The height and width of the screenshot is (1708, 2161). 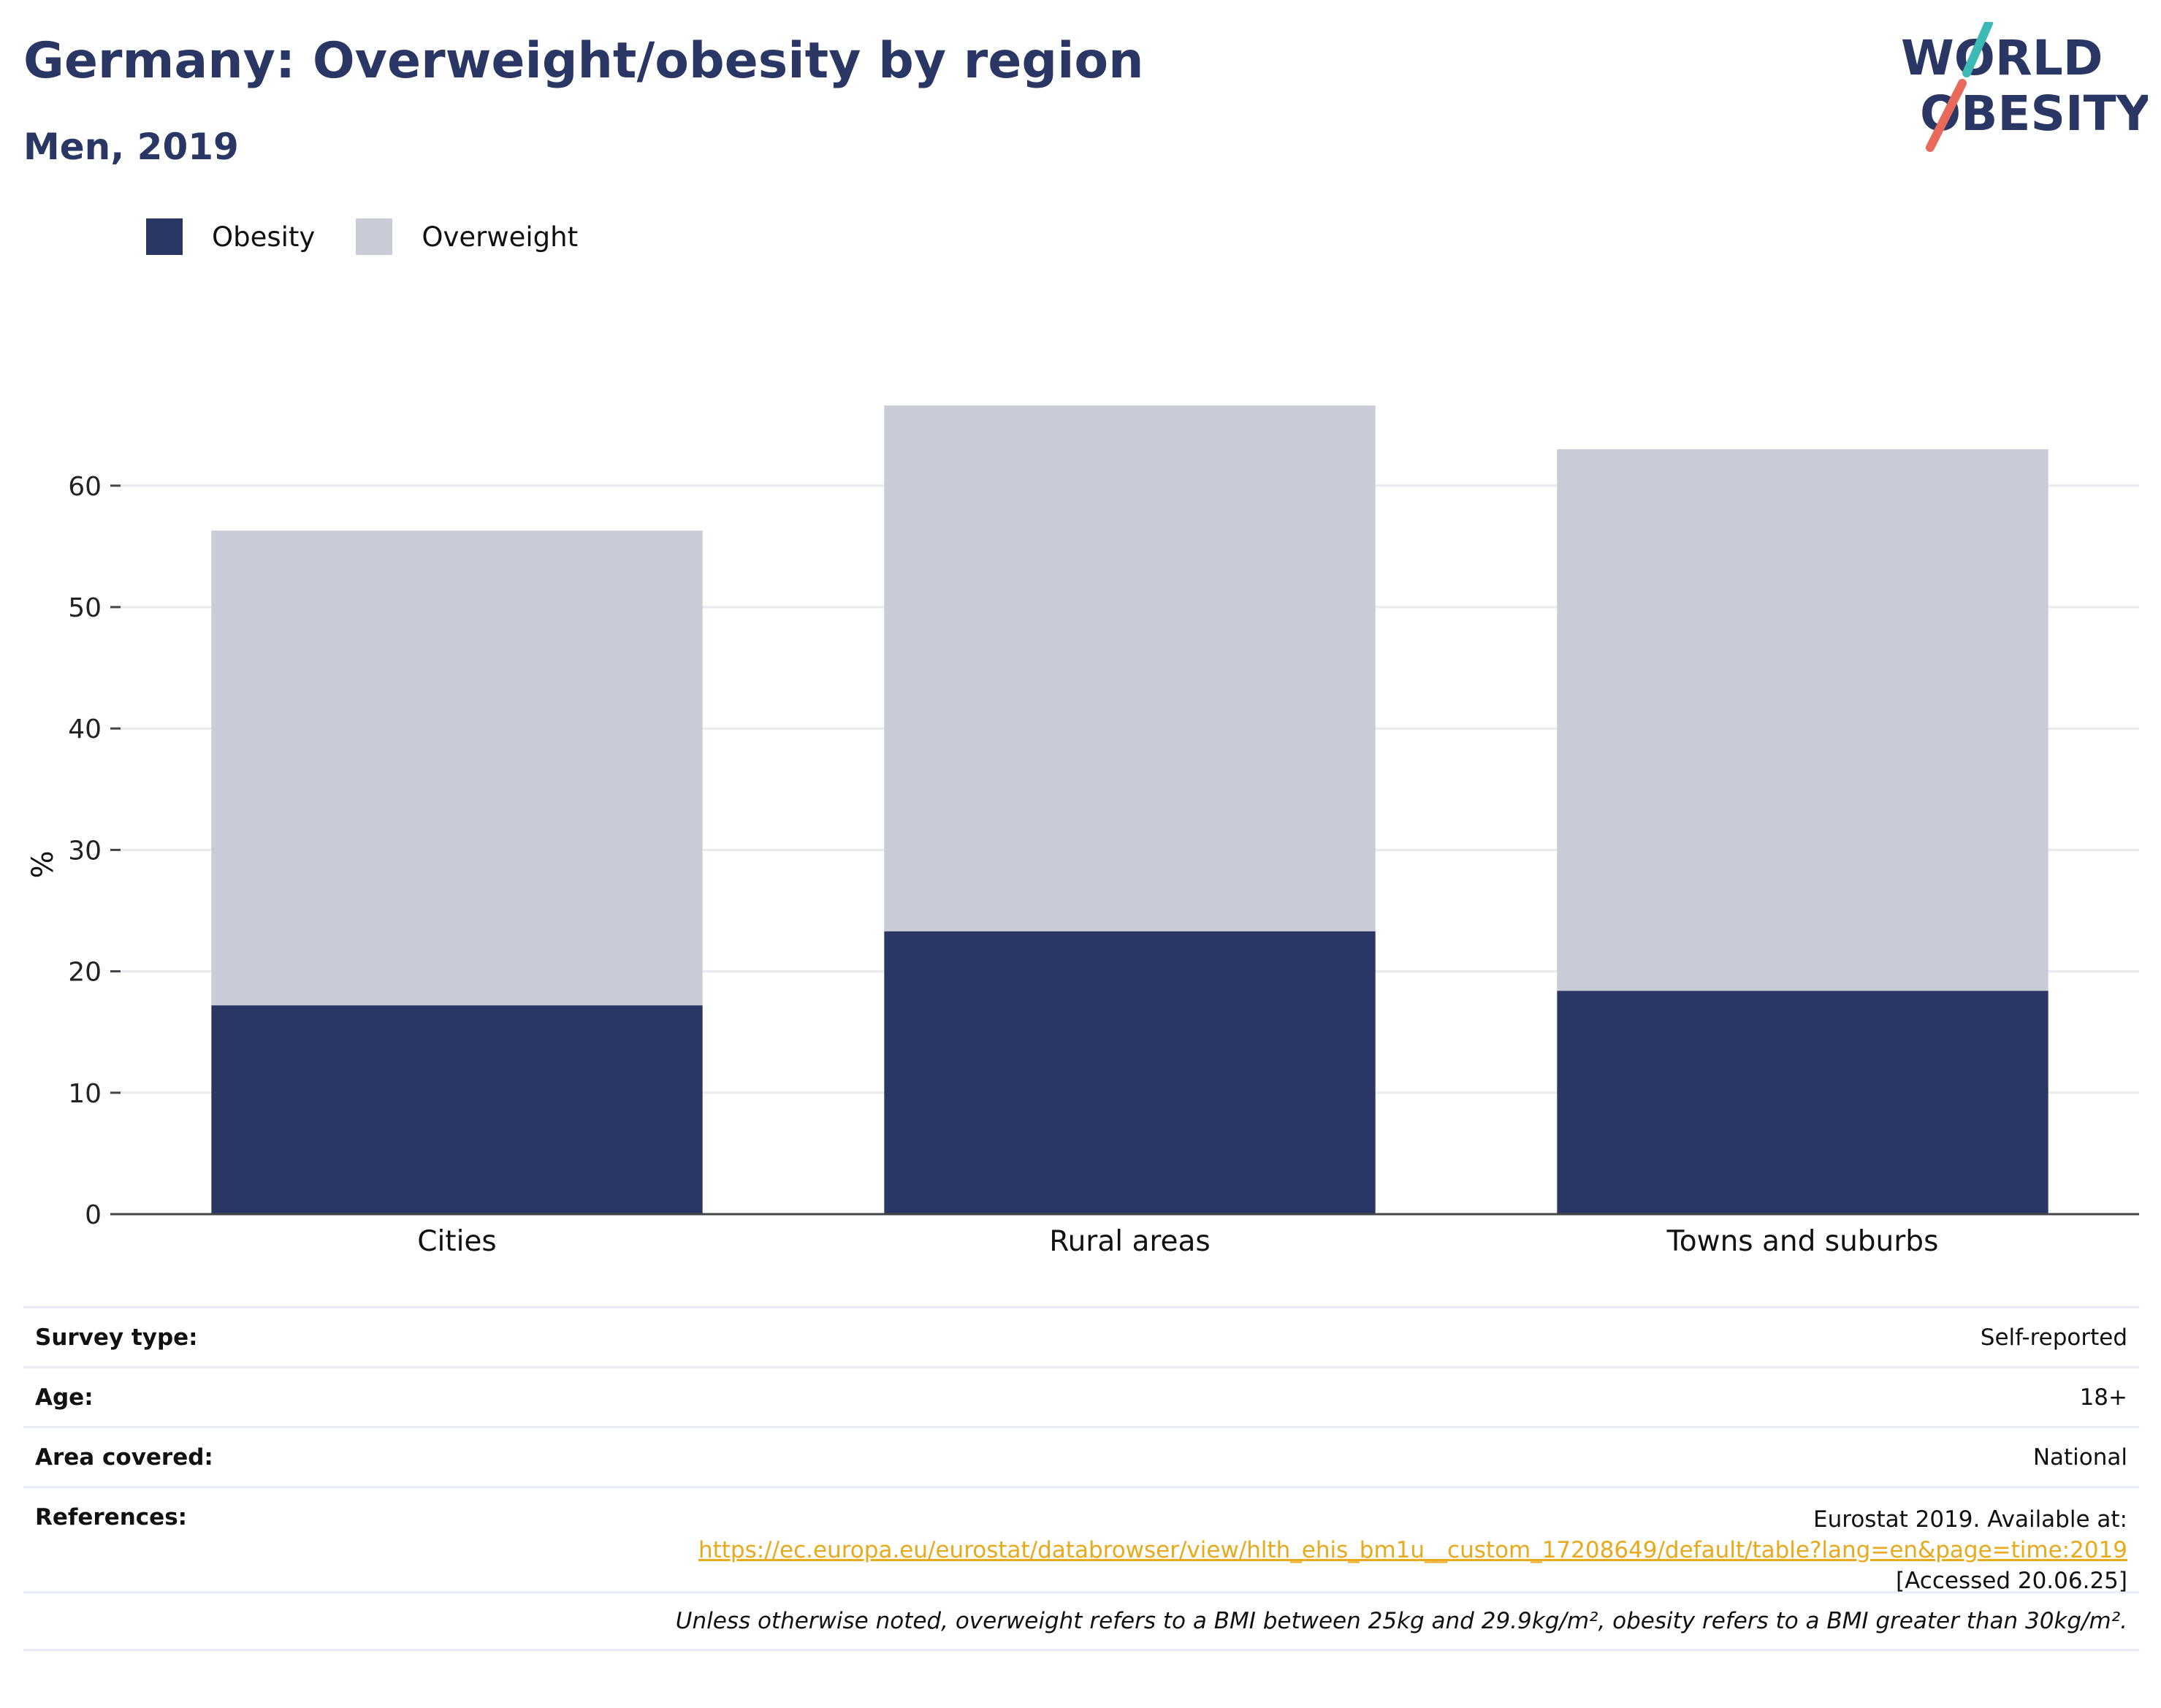 I want to click on logo-slash-top-icon, so click(x=1977, y=49).